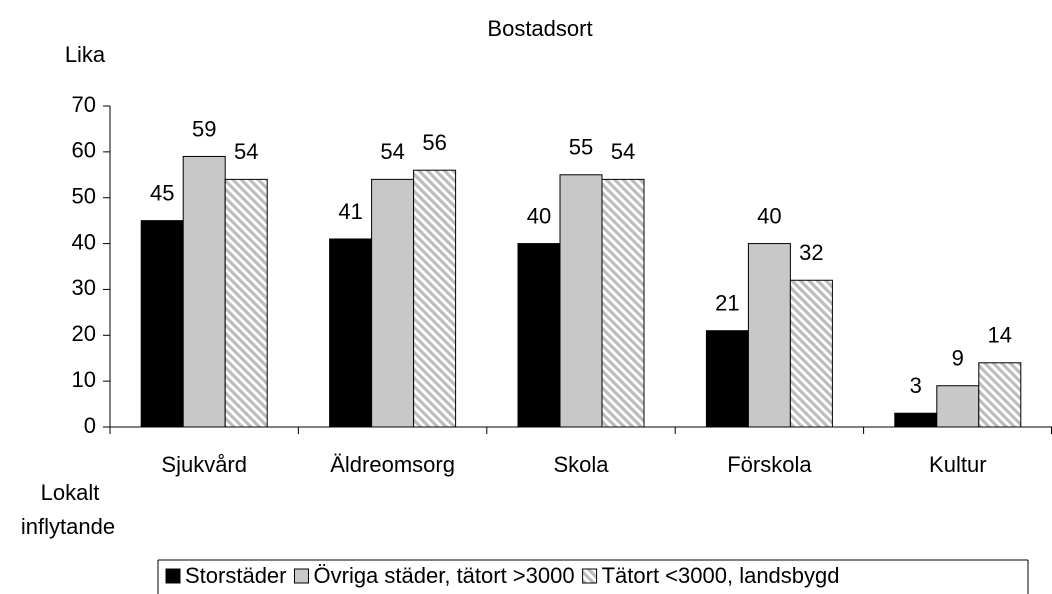 The width and height of the screenshot is (1052, 594). Describe the element at coordinates (727, 303) in the screenshot. I see `data-label: 21` at that location.